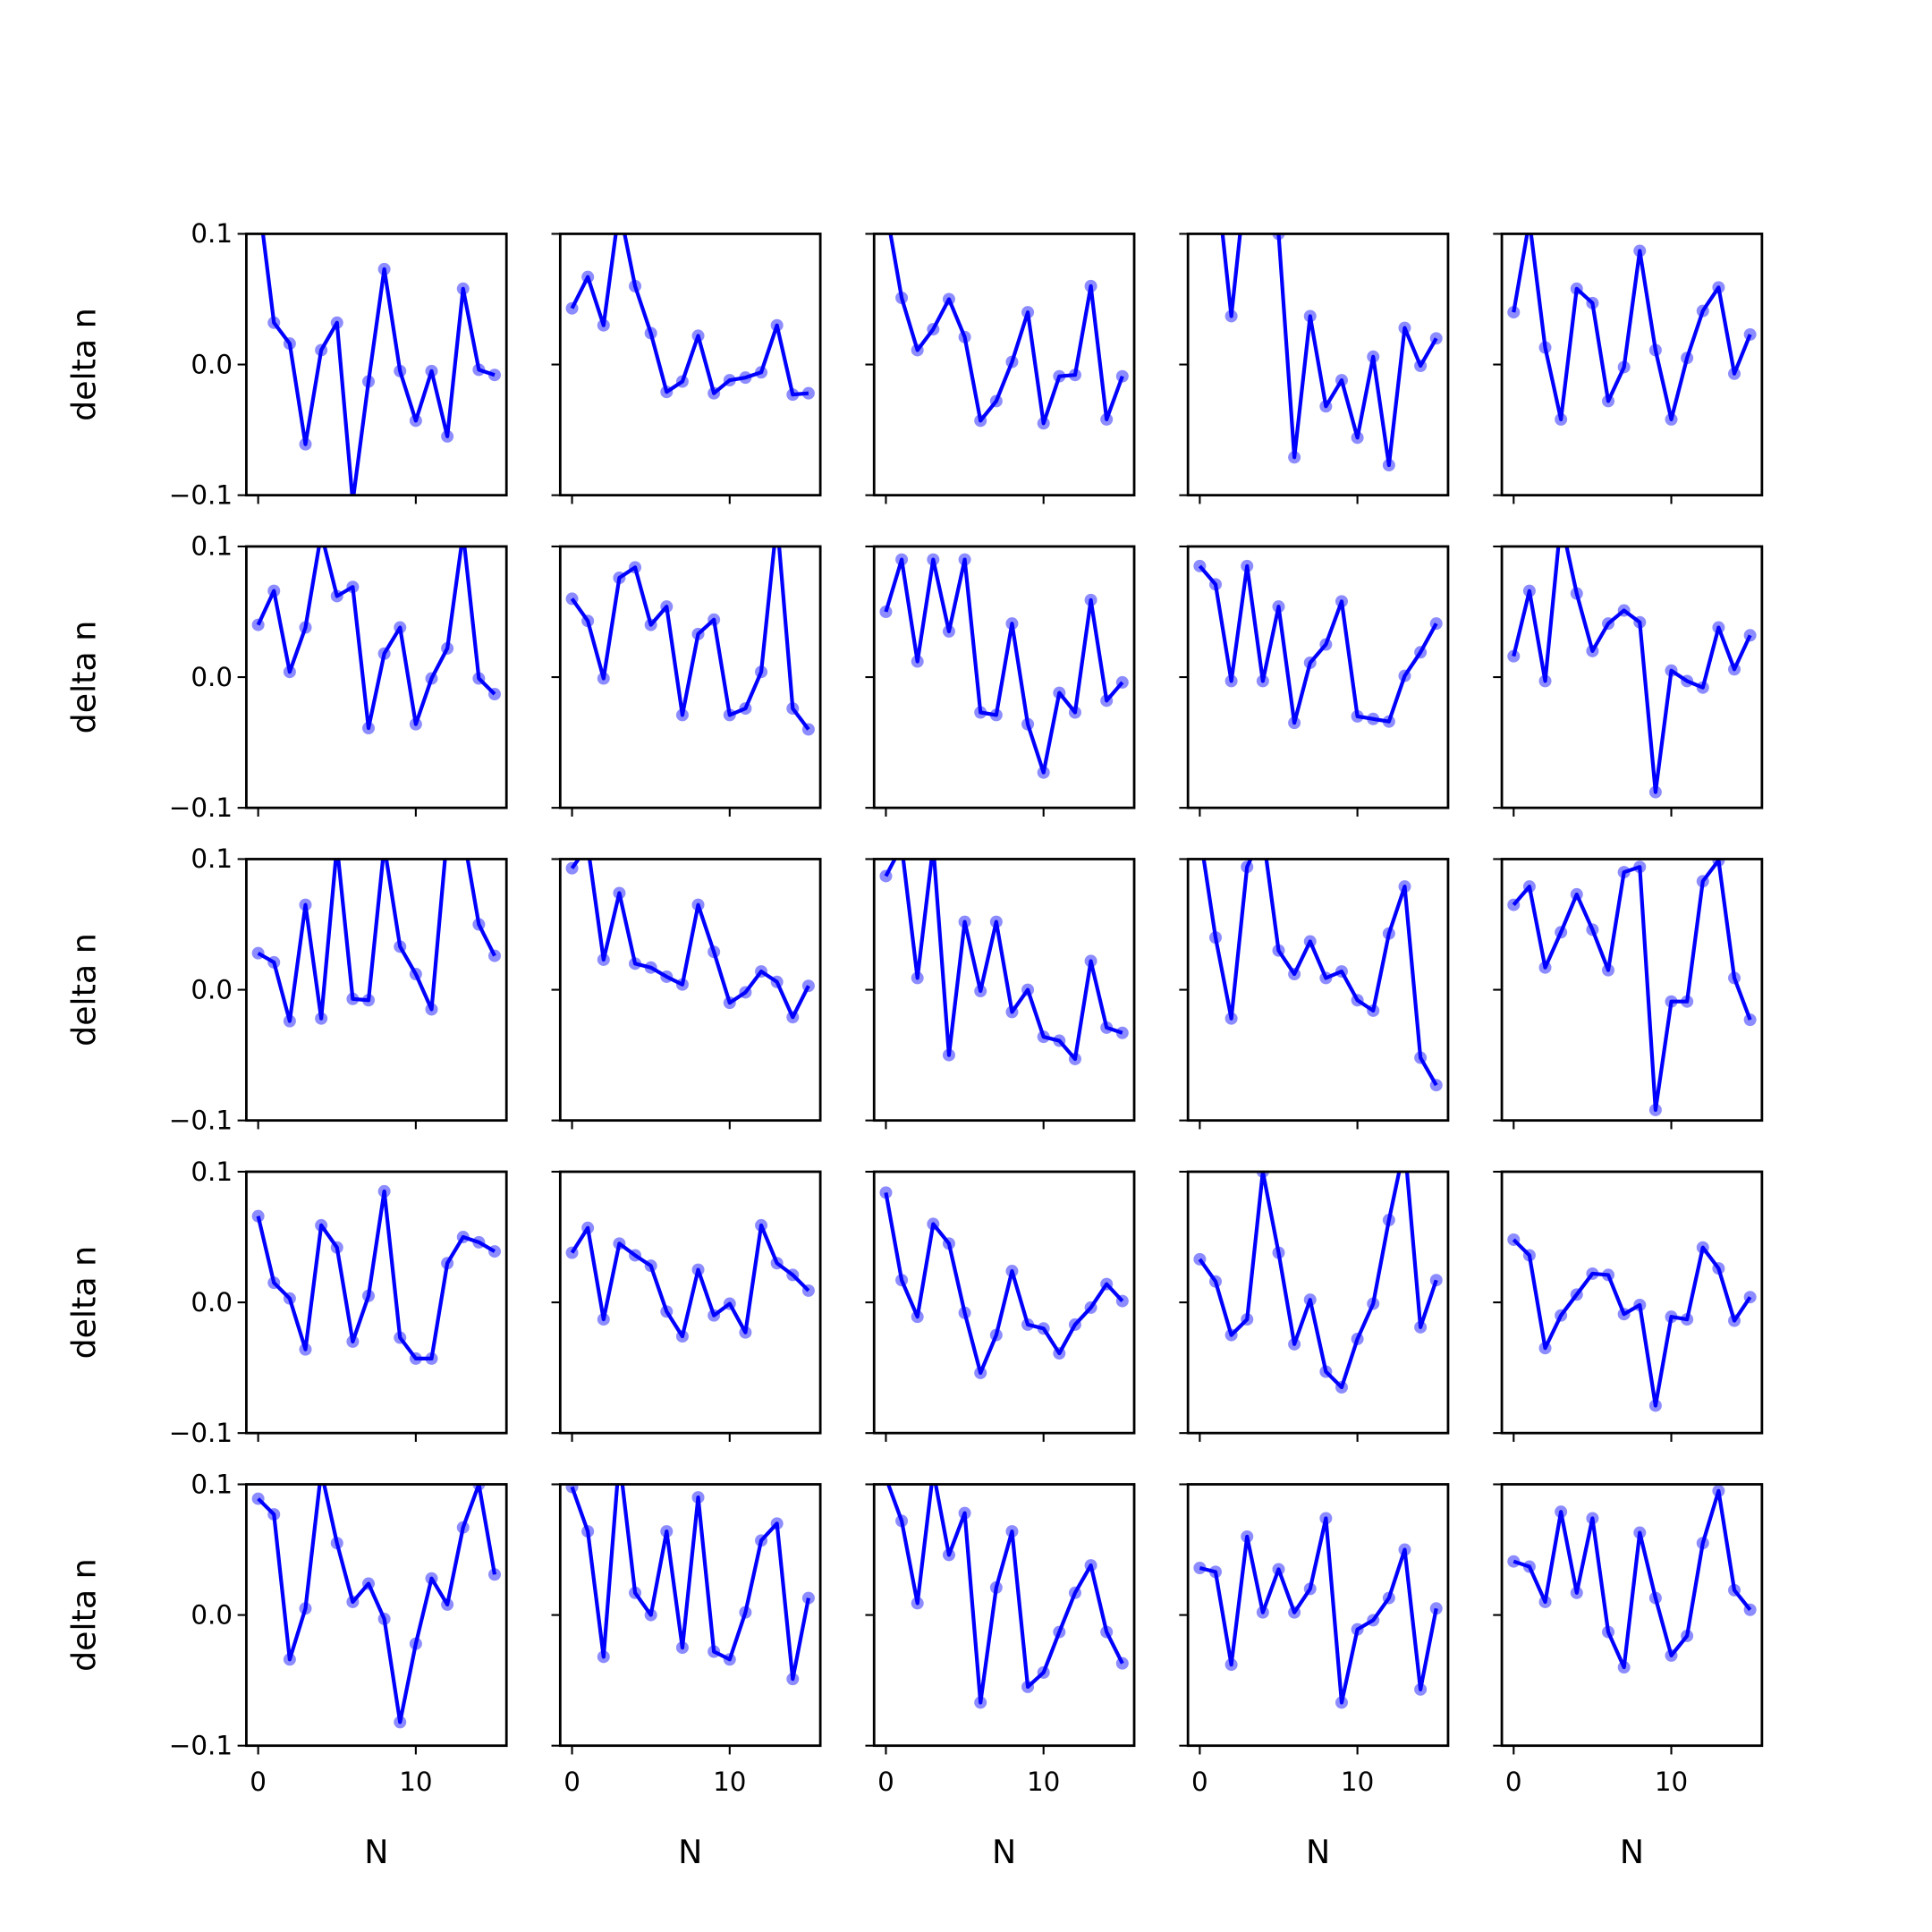 The width and height of the screenshot is (1932, 1932). Describe the element at coordinates (201, 494) in the screenshot. I see `y-tick-label: −0.1` at that location.